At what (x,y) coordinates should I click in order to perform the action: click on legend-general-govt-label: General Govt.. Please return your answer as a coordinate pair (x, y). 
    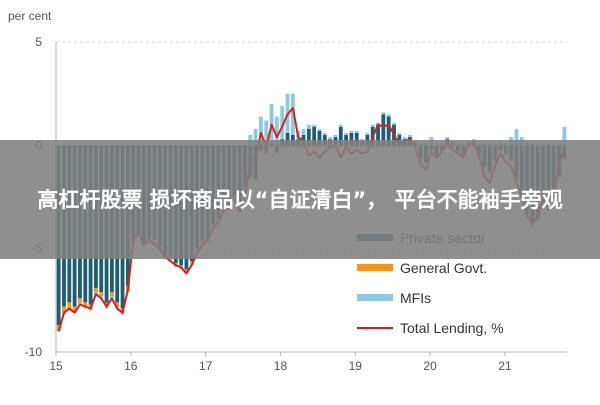
    Looking at the image, I should click on (443, 268).